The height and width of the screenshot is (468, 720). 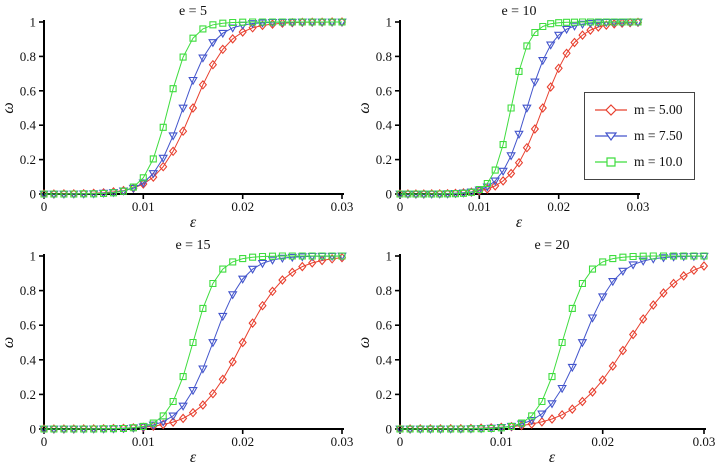 What do you see at coordinates (193, 11) in the screenshot?
I see `svg-text: e = 5` at bounding box center [193, 11].